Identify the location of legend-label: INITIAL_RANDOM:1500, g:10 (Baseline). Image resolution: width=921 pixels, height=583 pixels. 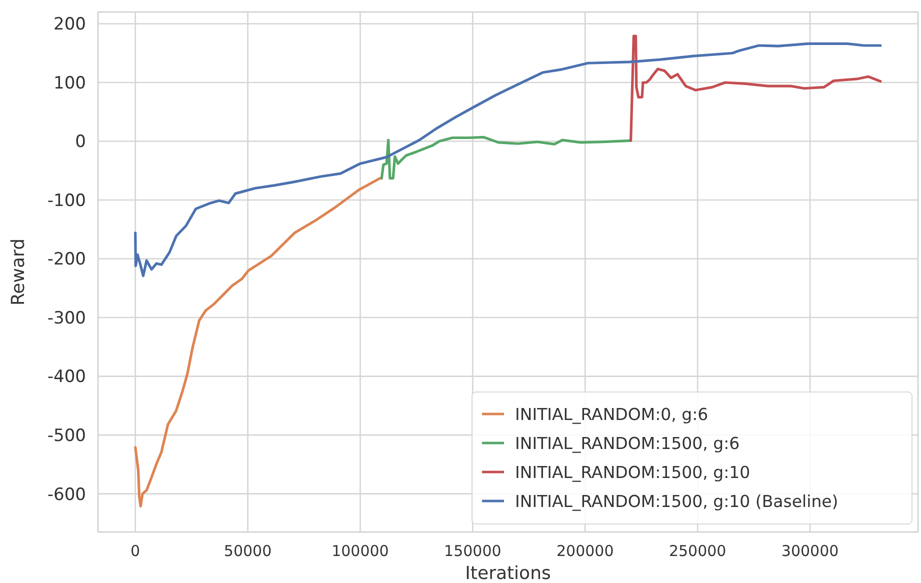
(676, 501).